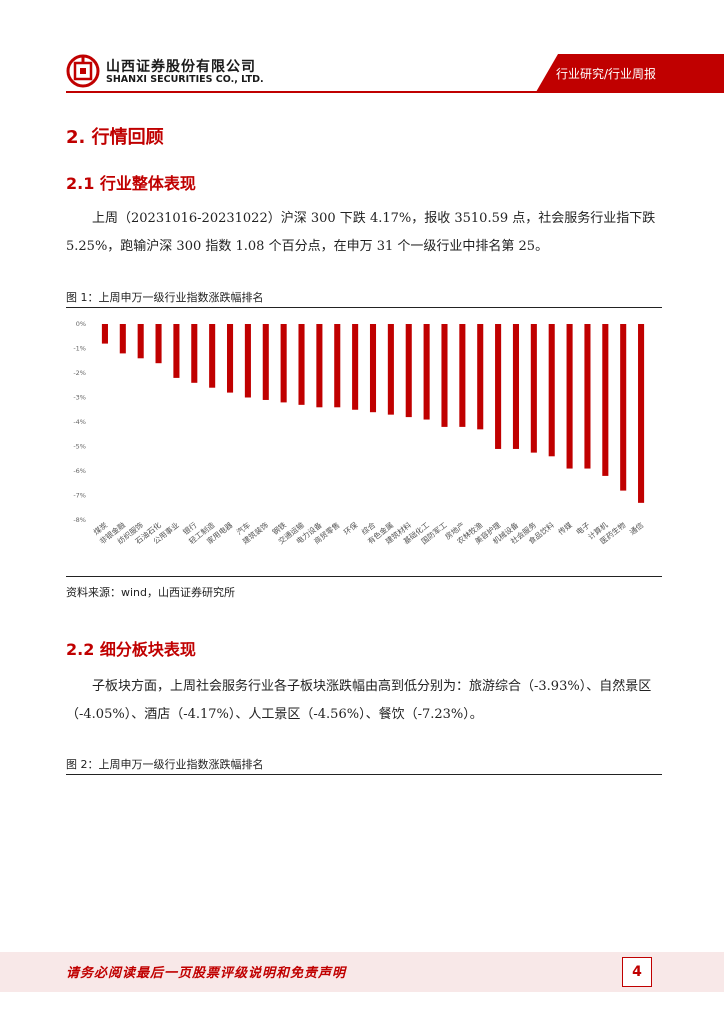 The image size is (724, 1024). What do you see at coordinates (151, 592) in the screenshot?
I see `figure-1-source: 资料来源：wind，山西证券研究所` at bounding box center [151, 592].